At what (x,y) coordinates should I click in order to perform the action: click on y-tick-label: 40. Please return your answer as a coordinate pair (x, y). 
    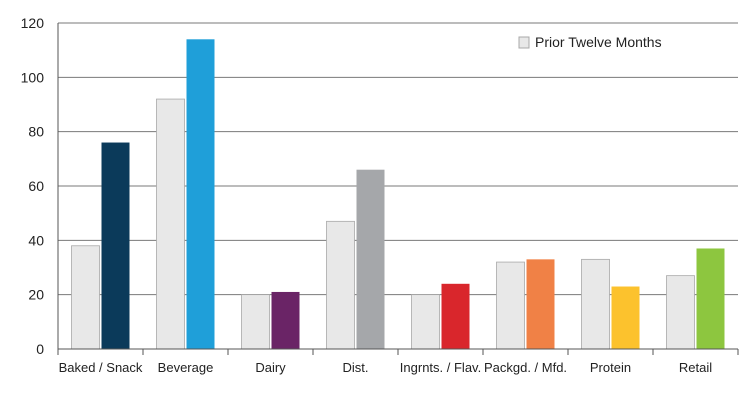
    Looking at the image, I should click on (36, 240).